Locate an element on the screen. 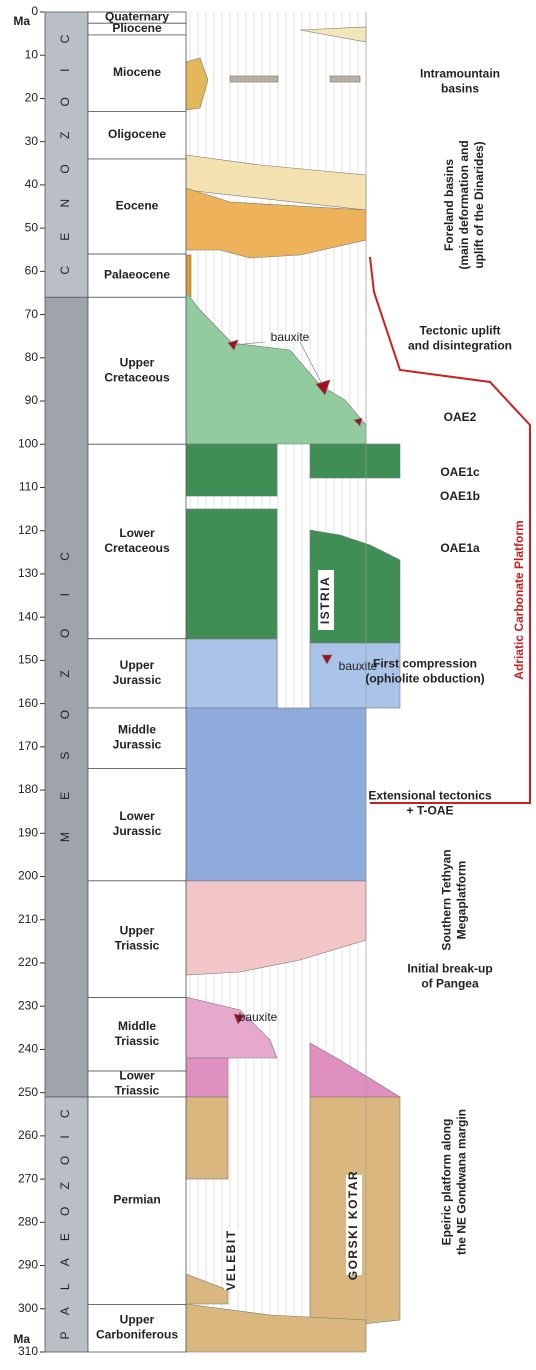 The height and width of the screenshot is (1370, 536). tick-label: 300 is located at coordinates (28, 1308).